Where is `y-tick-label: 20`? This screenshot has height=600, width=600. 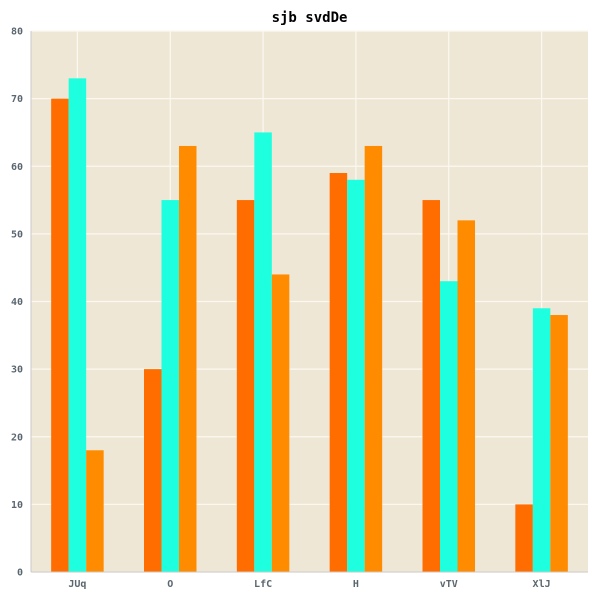
y-tick-label: 20 is located at coordinates (17, 437).